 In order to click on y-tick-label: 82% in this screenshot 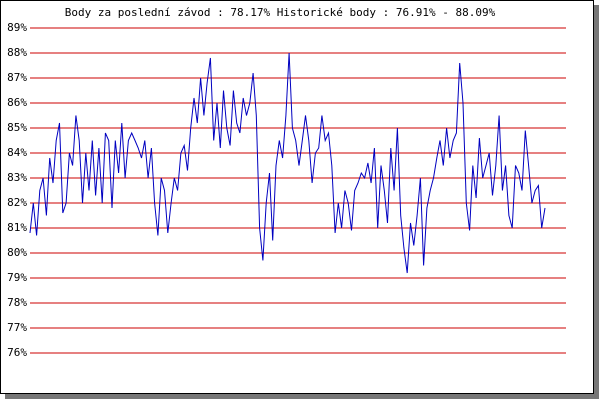, I will do `click(17, 202)`.